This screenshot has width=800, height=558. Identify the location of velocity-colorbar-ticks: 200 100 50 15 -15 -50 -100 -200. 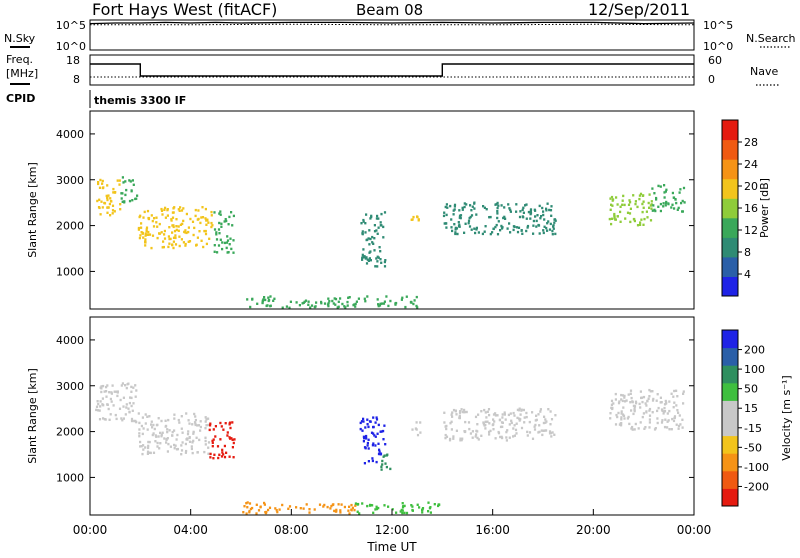
(753, 418).